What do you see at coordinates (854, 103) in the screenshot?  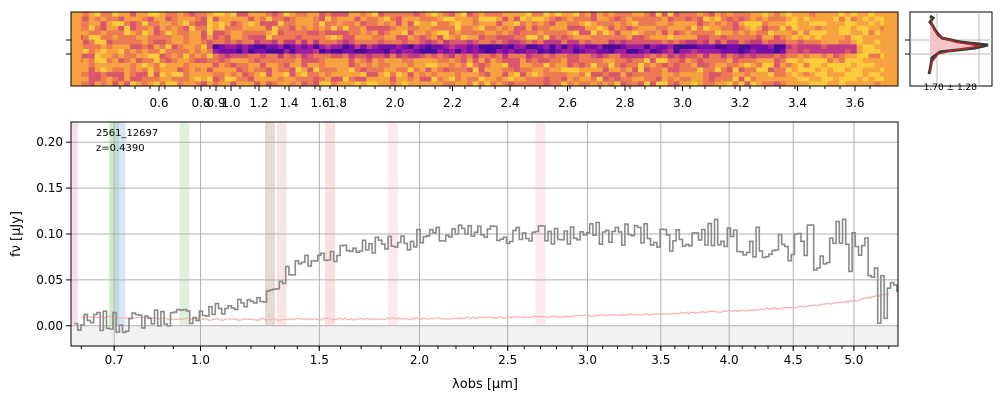 I see `spectrum-2d-xtick-label: 3.6` at bounding box center [854, 103].